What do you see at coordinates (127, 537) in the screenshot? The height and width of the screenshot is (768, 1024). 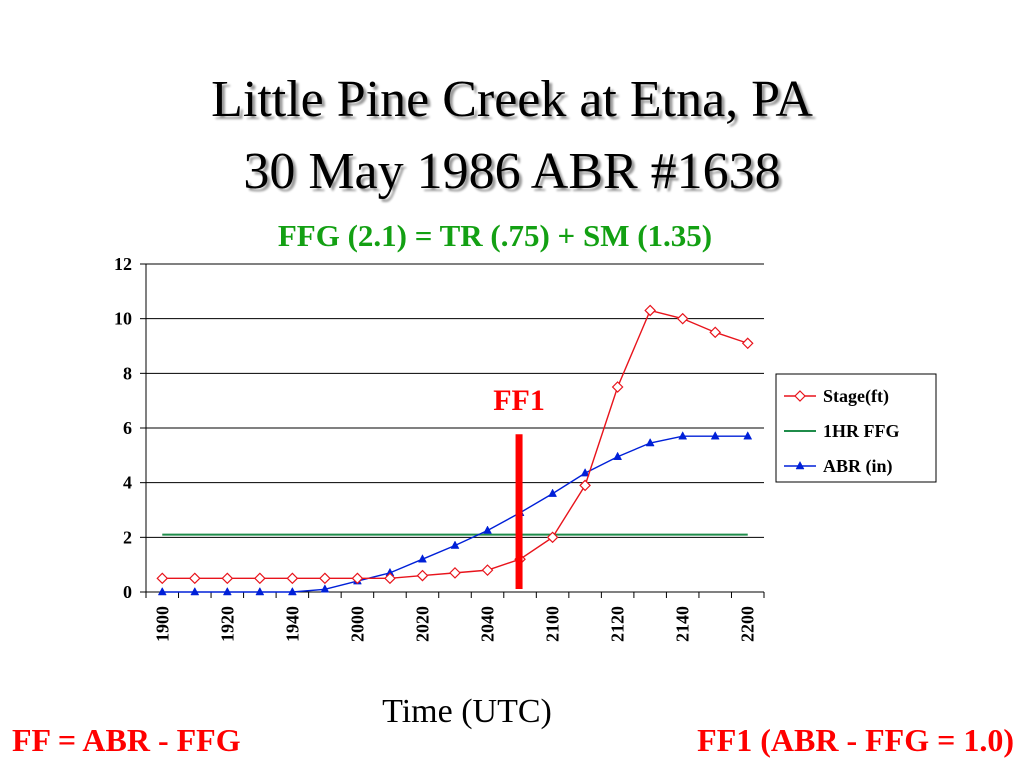 I see `y-tick-label: 2` at bounding box center [127, 537].